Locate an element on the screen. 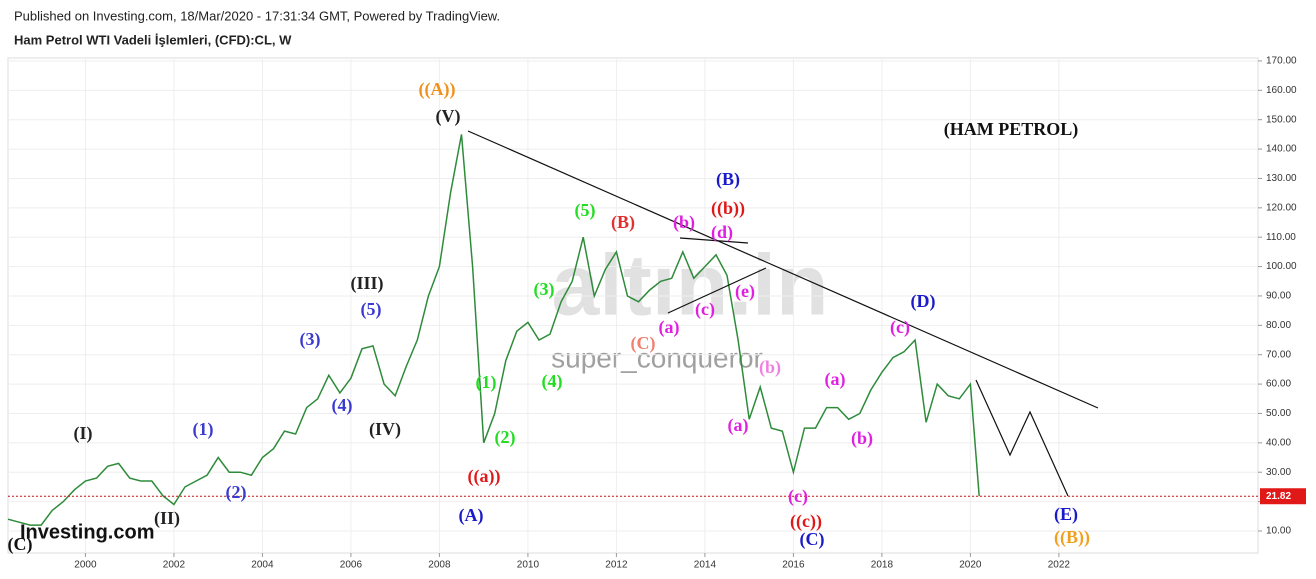 This screenshot has height=579, width=1316. wave-label: (D) is located at coordinates (923, 301).